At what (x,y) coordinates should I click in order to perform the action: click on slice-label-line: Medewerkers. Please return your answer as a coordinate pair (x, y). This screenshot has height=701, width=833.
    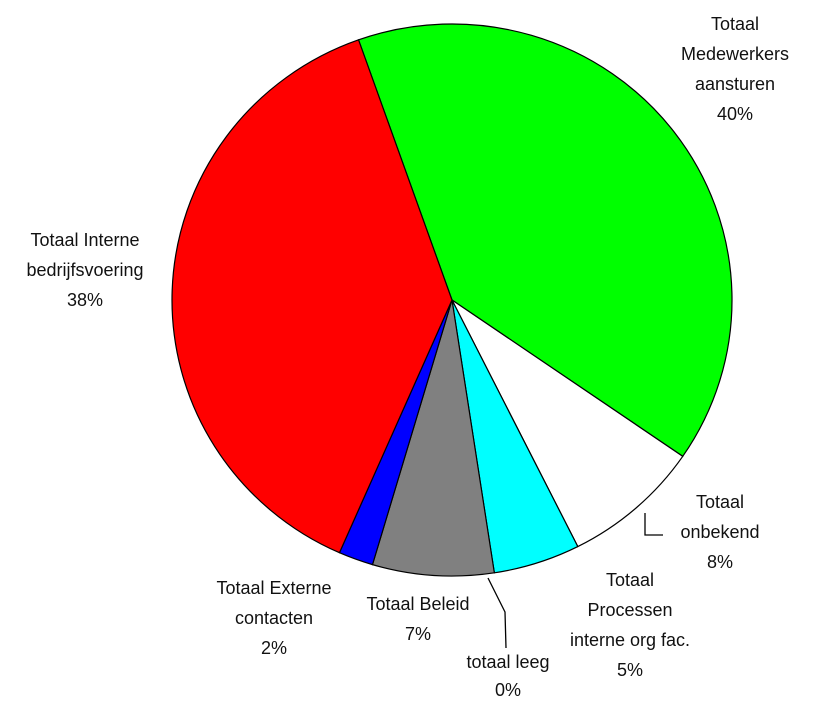
    Looking at the image, I should click on (735, 54).